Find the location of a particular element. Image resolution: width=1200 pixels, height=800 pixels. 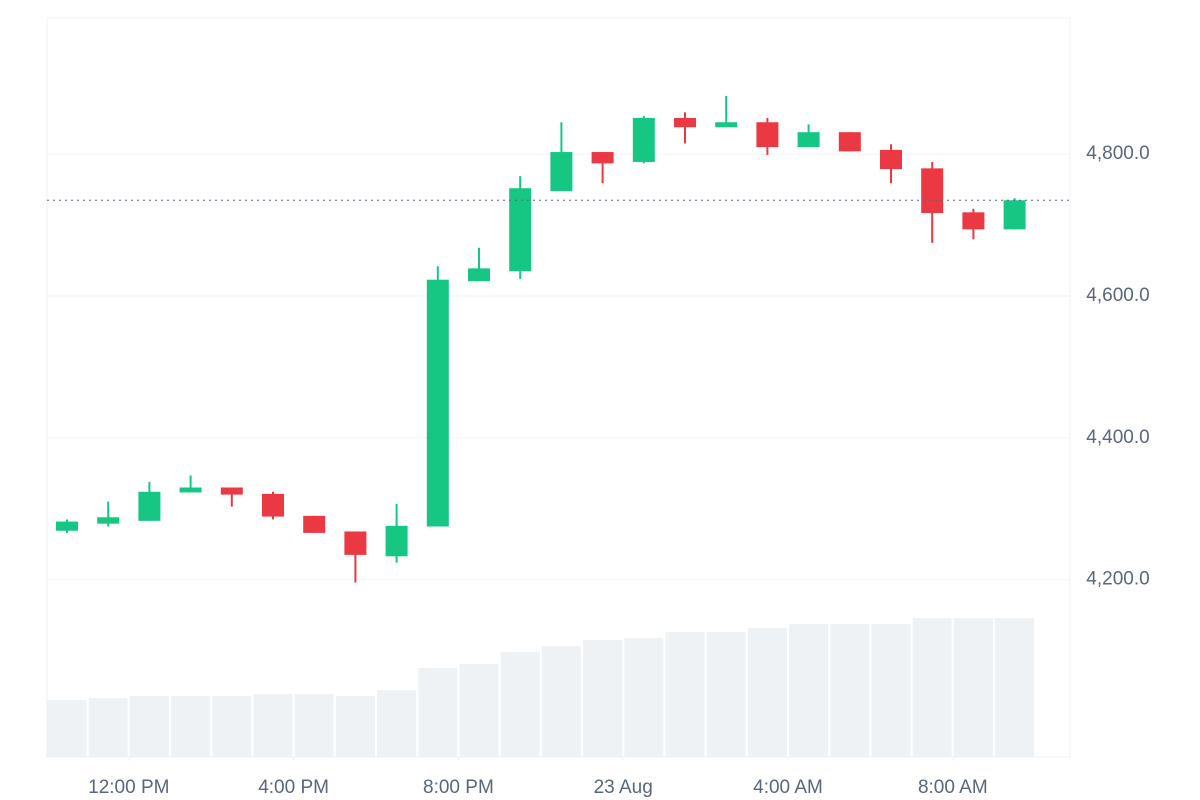

x-tick-label: 8:00 AM is located at coordinates (953, 787).